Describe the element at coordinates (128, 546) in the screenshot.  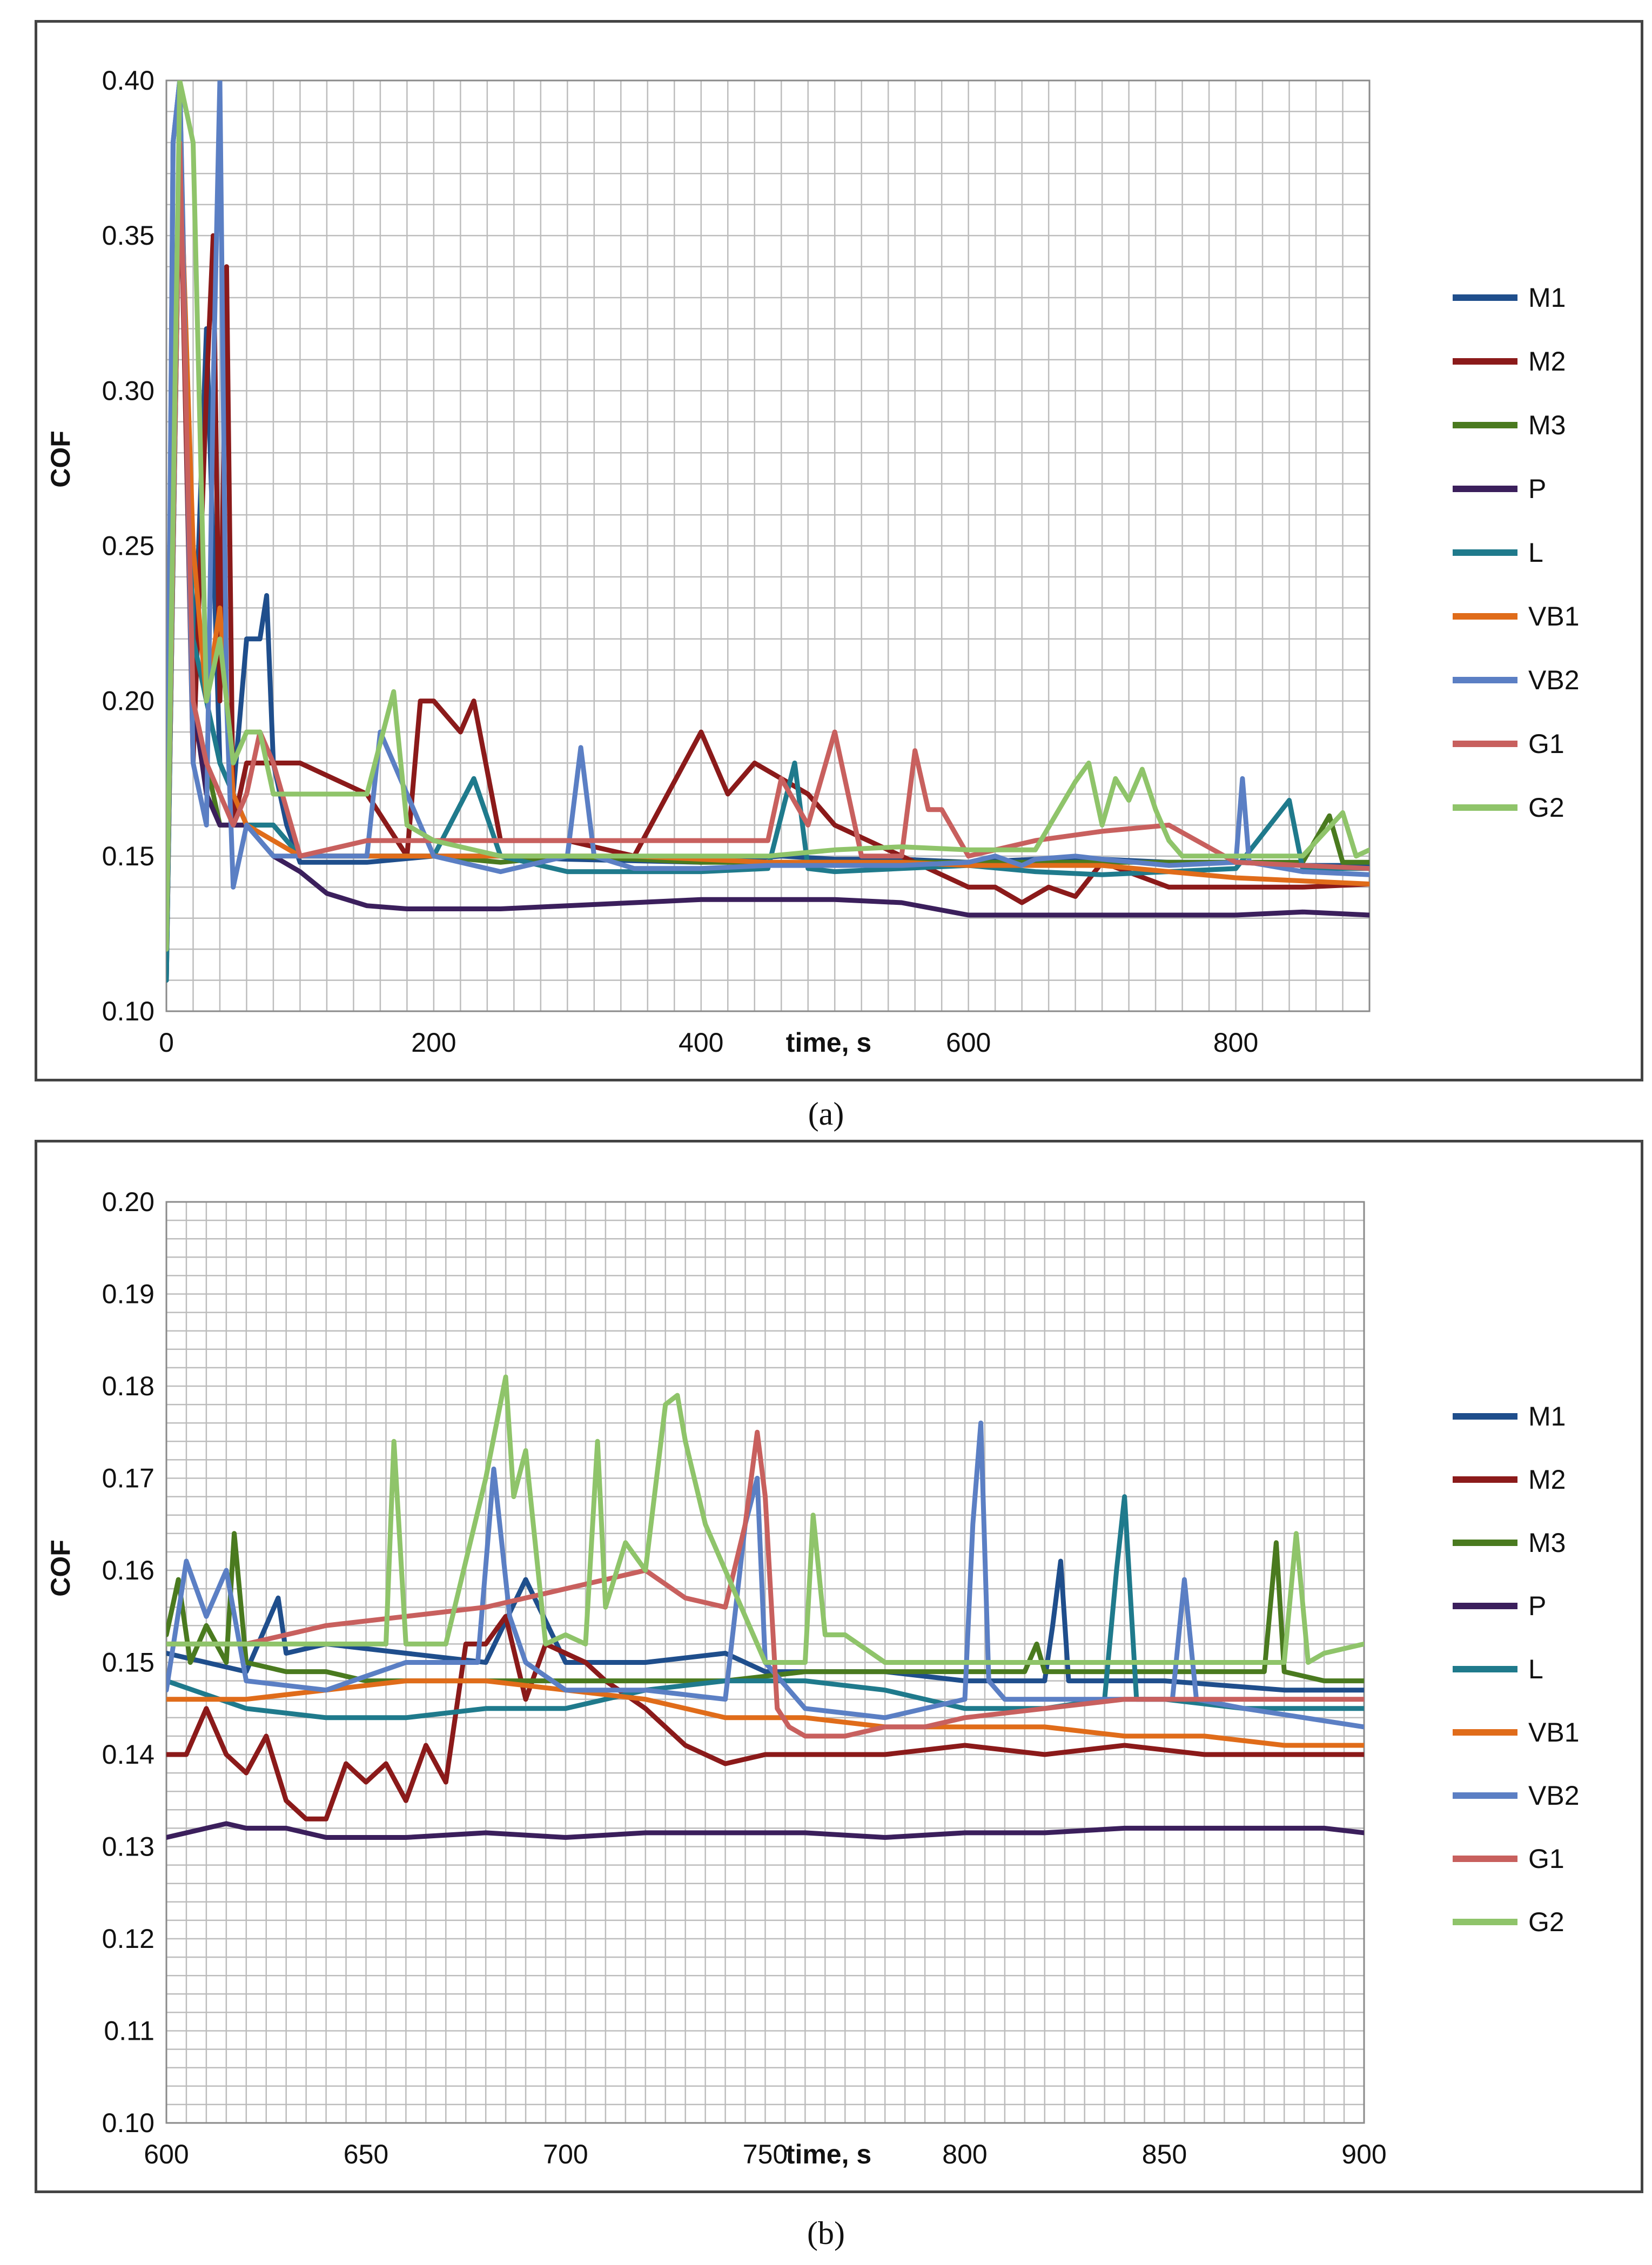
I see `y-tick-label: 0.25` at that location.